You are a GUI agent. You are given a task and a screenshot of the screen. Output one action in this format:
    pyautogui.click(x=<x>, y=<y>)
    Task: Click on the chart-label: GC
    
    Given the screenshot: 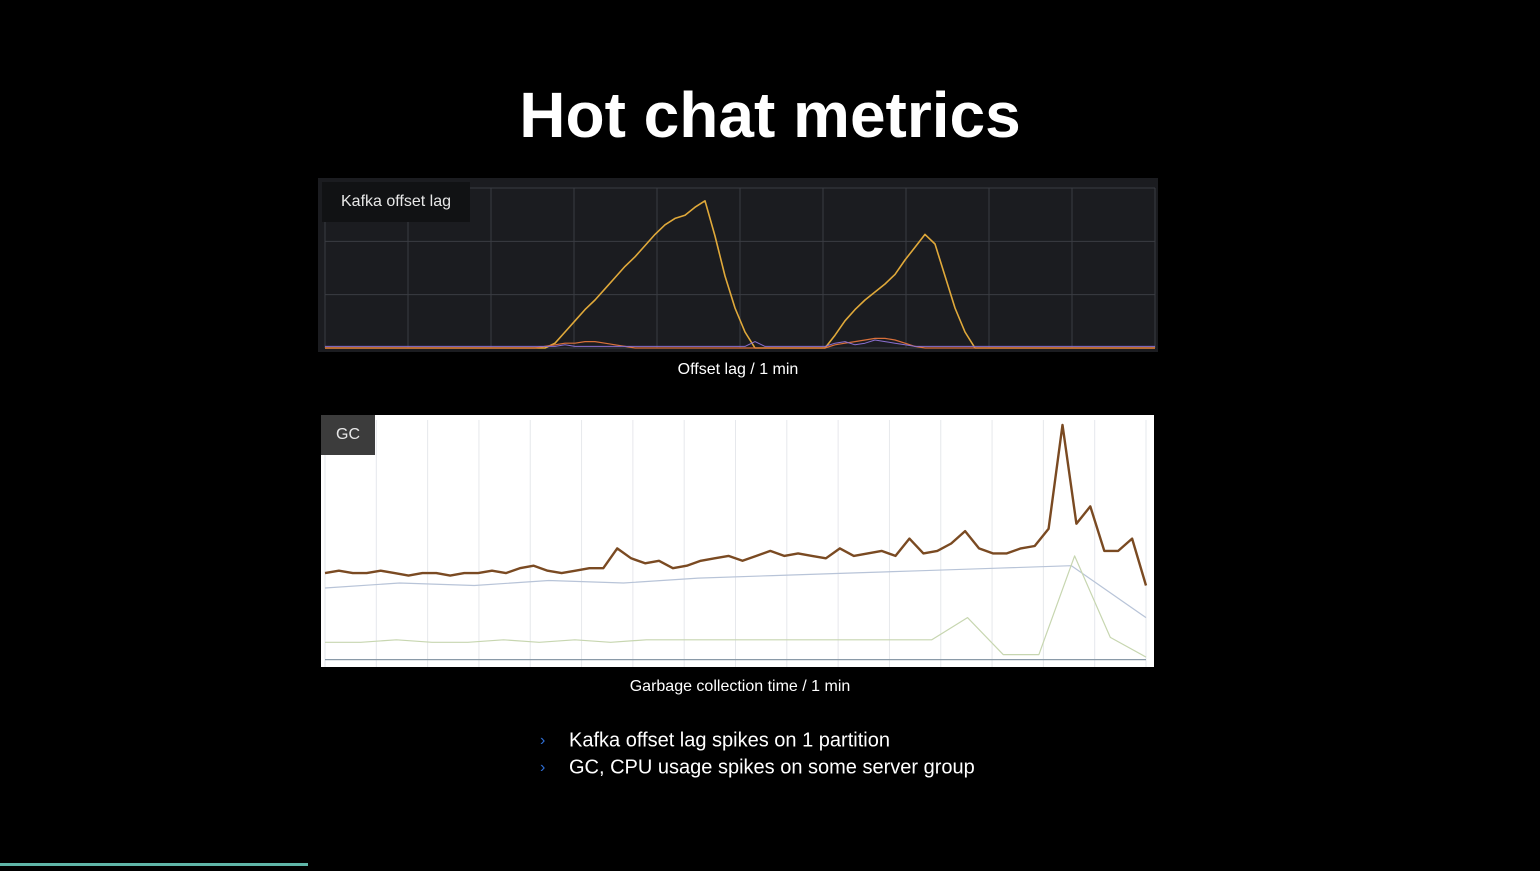 What is the action you would take?
    pyautogui.click(x=348, y=434)
    